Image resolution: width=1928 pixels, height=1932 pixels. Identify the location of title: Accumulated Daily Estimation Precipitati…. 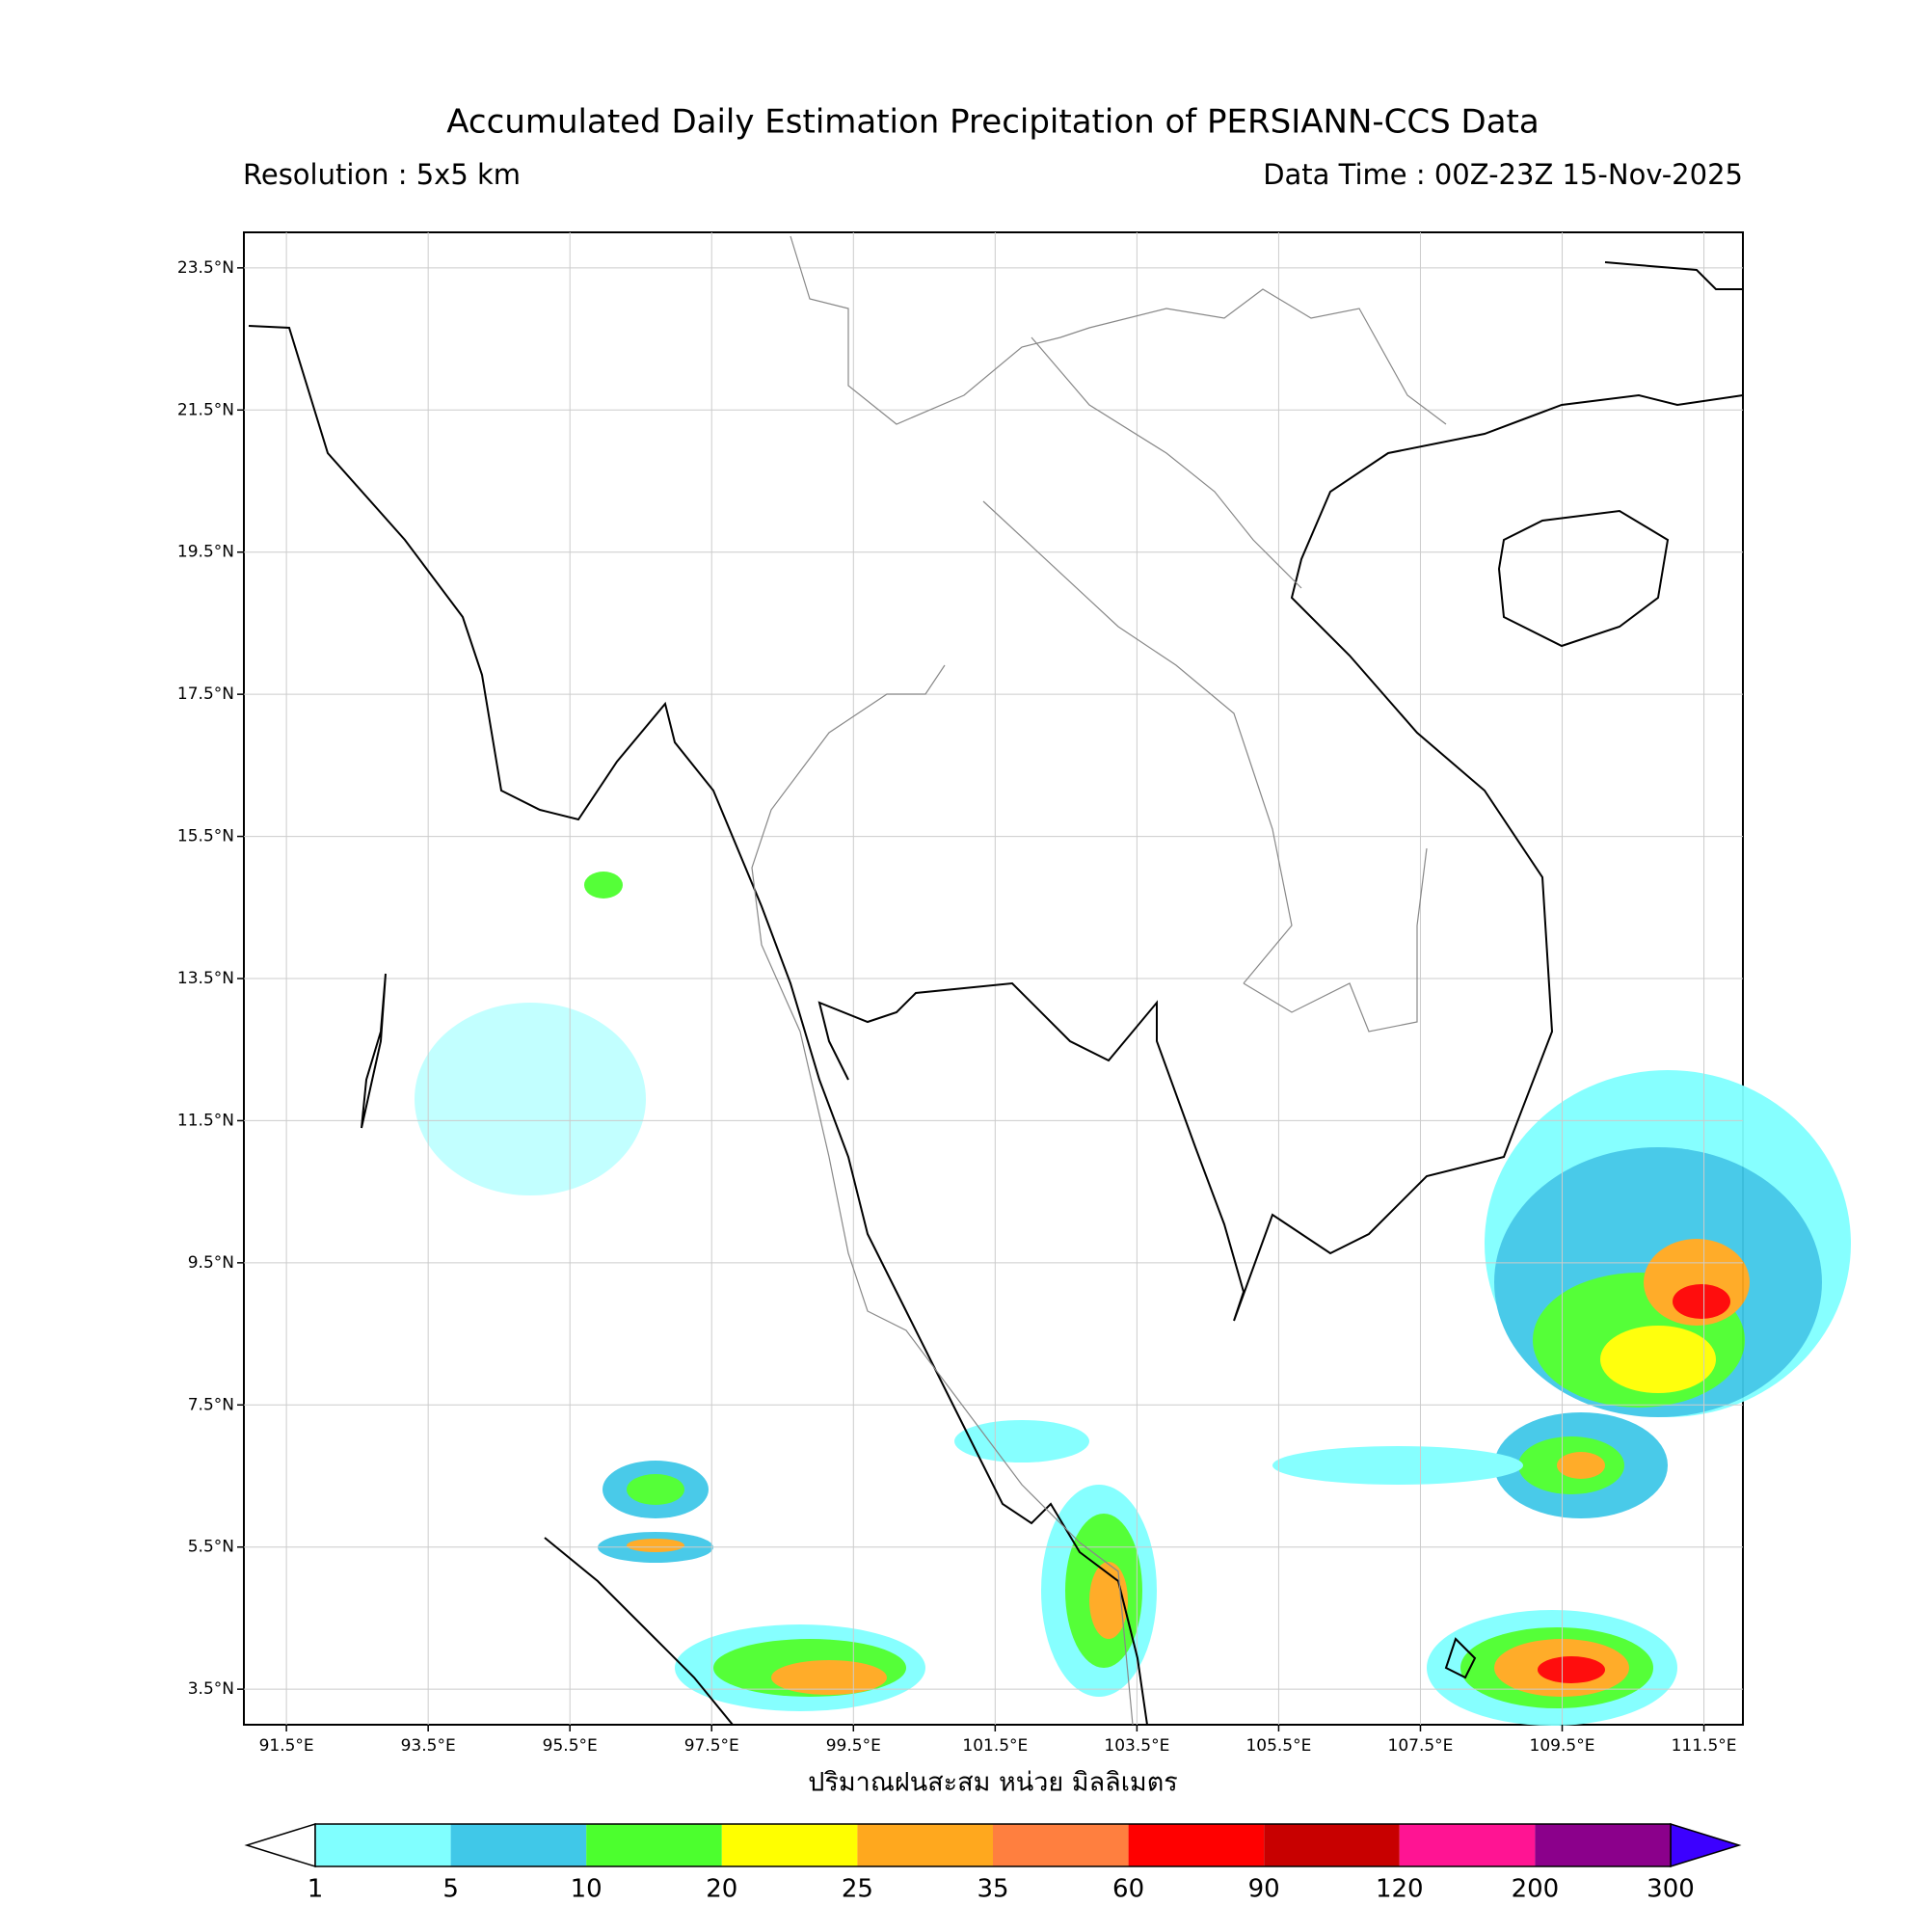
(992, 123).